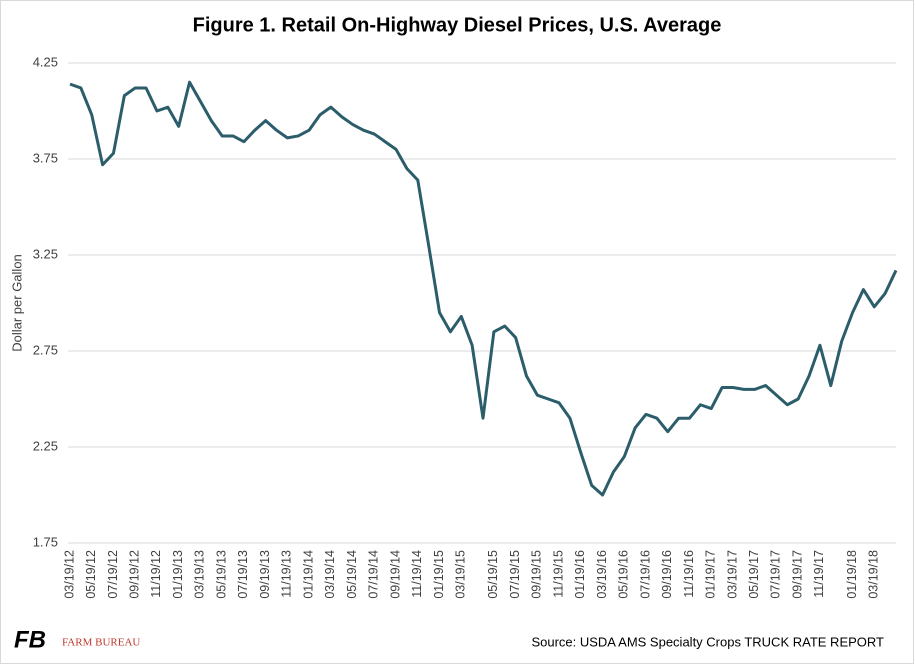  Describe the element at coordinates (45, 61) in the screenshot. I see `y-tick-label: 4.25` at that location.